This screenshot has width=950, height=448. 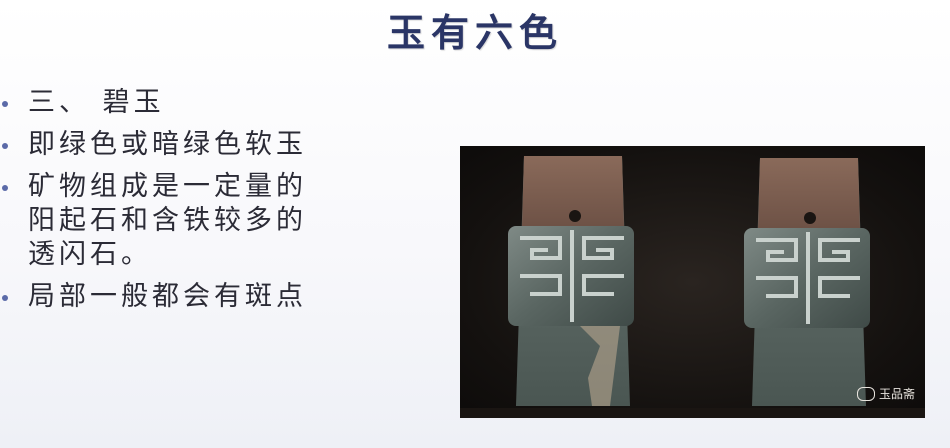 I want to click on wechat-icon, so click(x=865, y=393).